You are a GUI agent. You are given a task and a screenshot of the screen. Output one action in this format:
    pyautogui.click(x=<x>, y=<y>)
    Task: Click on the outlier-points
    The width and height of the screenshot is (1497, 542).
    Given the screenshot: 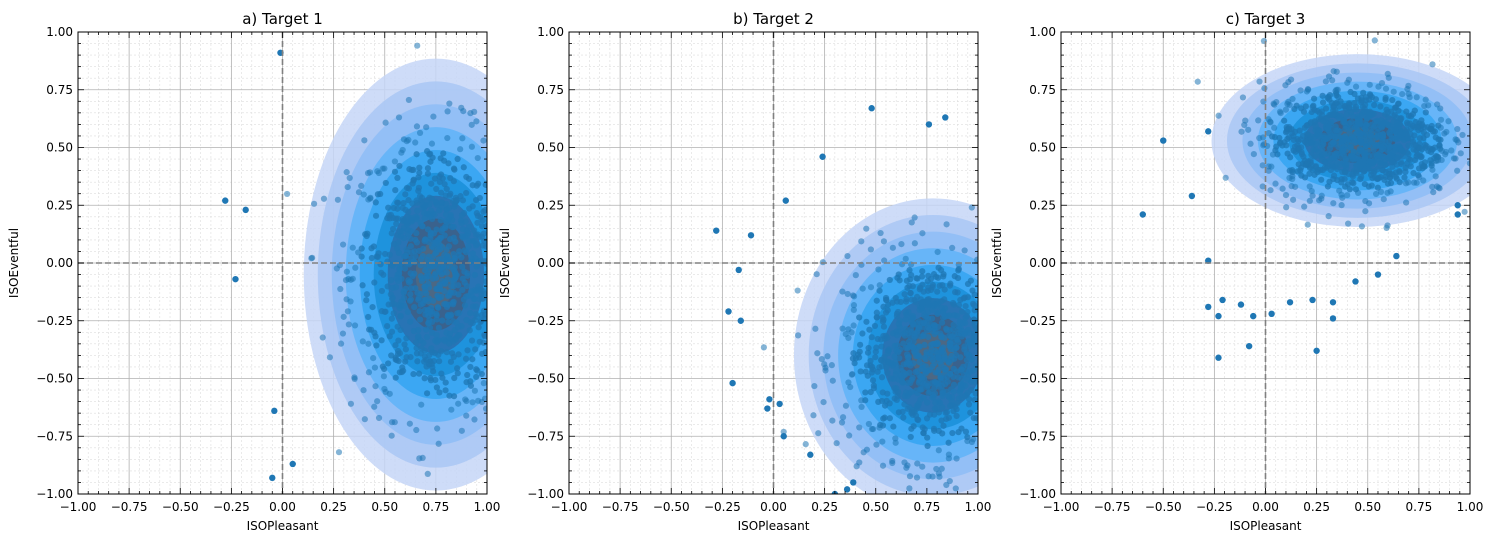 What is the action you would take?
    pyautogui.click(x=1300, y=244)
    